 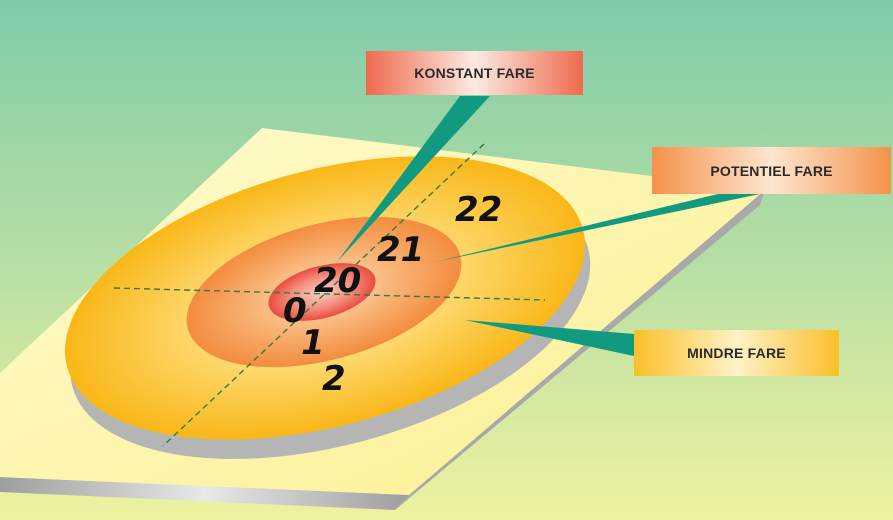 I want to click on pointer-potentiel, so click(x=597, y=228).